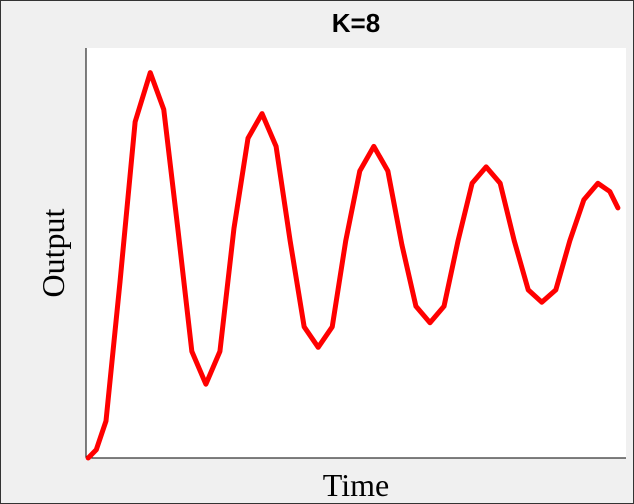  I want to click on x-axis-label: Time, so click(356, 485).